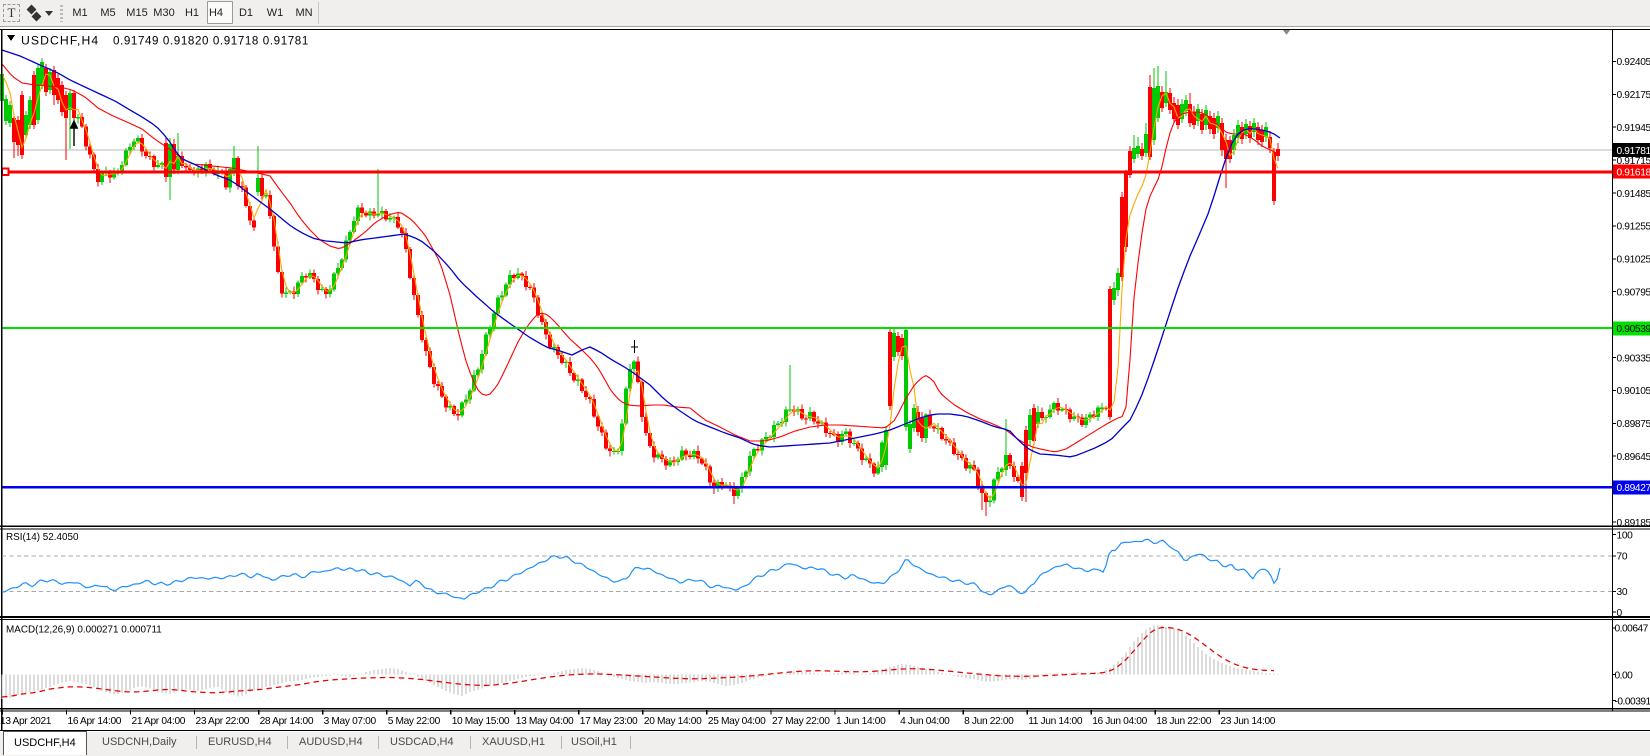 Image resolution: width=1650 pixels, height=756 pixels. Describe the element at coordinates (42, 537) in the screenshot. I see `svg-text: RSI(14) 52.4050` at that location.